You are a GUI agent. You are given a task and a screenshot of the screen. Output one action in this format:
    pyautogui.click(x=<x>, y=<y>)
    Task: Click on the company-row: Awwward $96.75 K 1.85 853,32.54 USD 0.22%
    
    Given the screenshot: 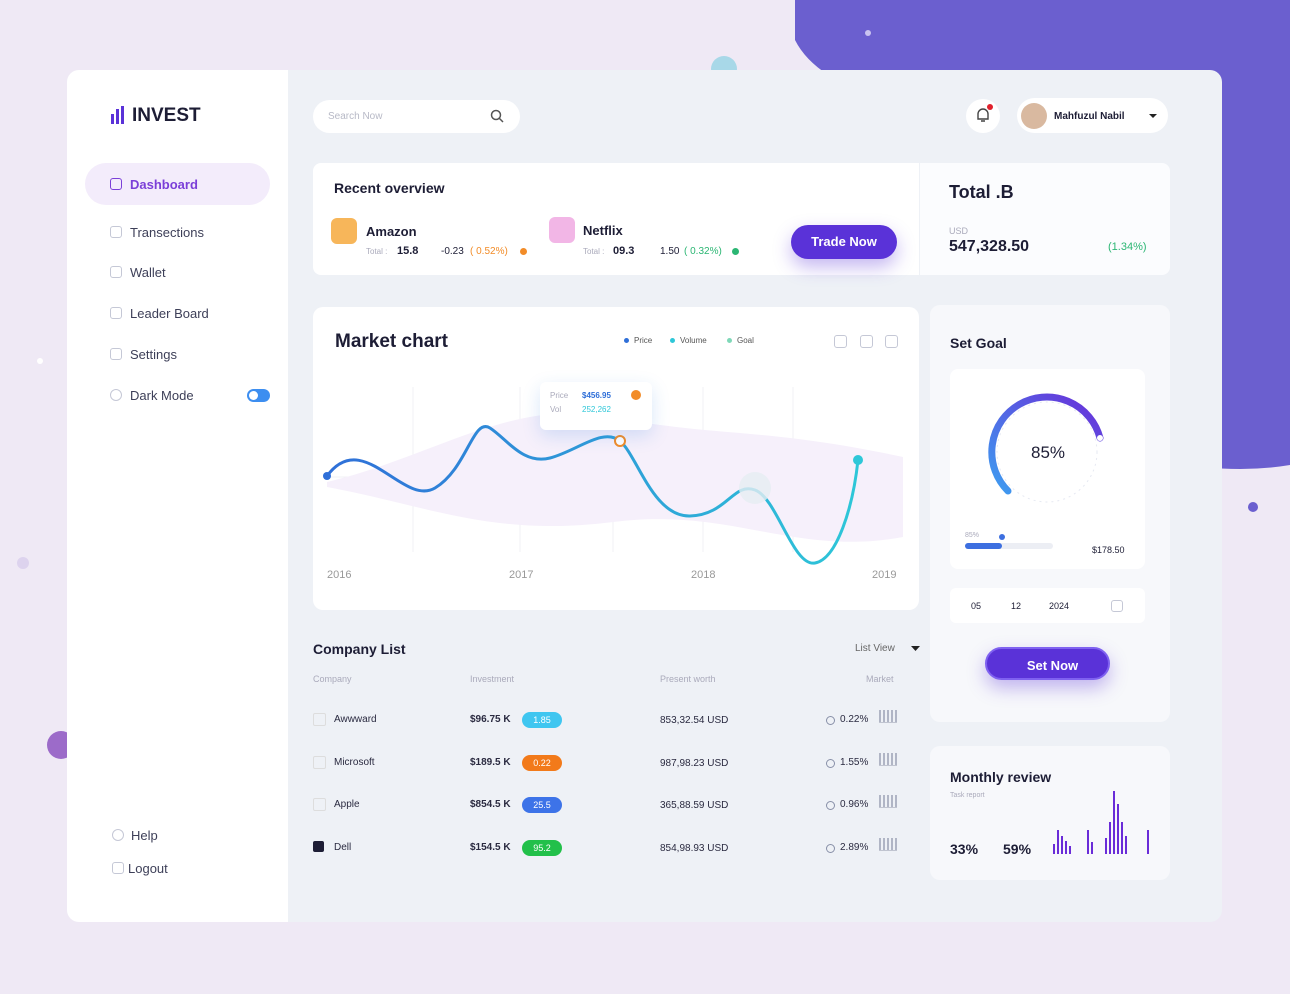 What is the action you would take?
    pyautogui.click(x=608, y=720)
    